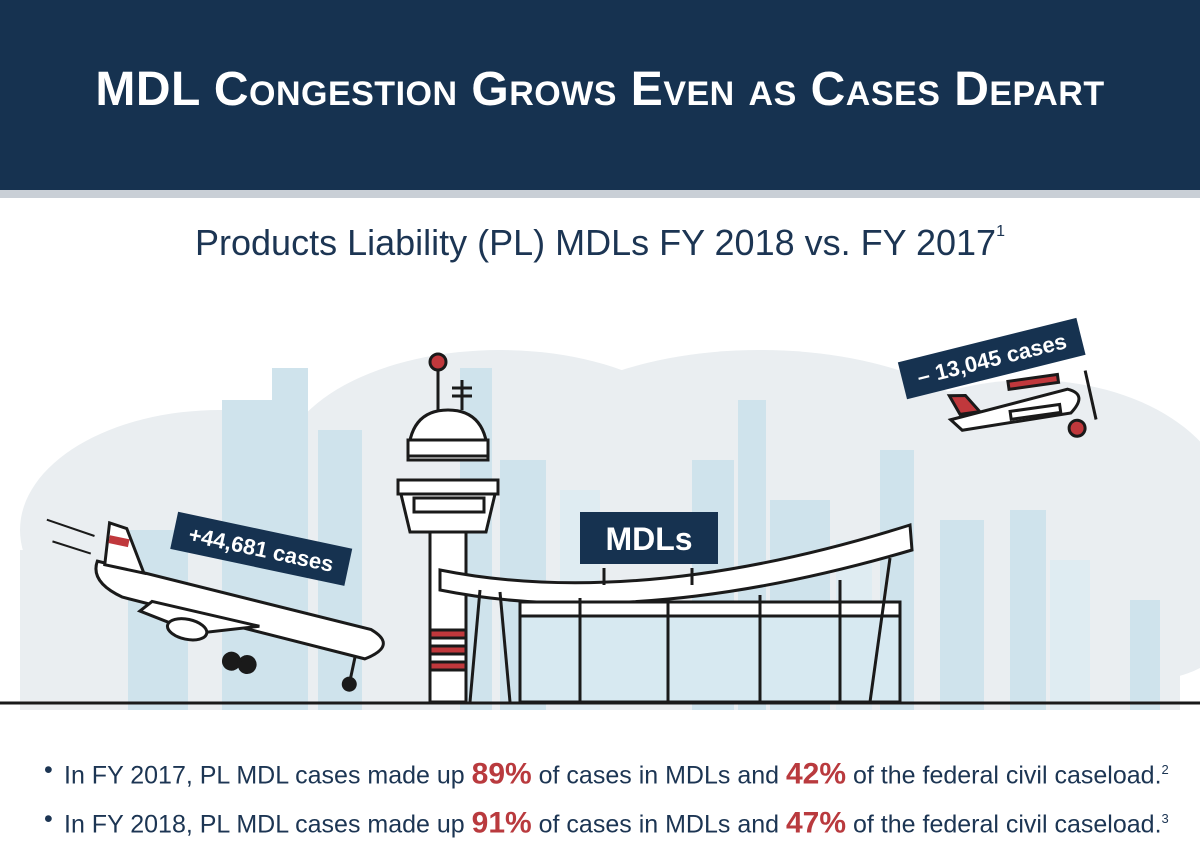 The width and height of the screenshot is (1200, 867). What do you see at coordinates (1165, 769) in the screenshot?
I see `bullet-footnote: 2` at bounding box center [1165, 769].